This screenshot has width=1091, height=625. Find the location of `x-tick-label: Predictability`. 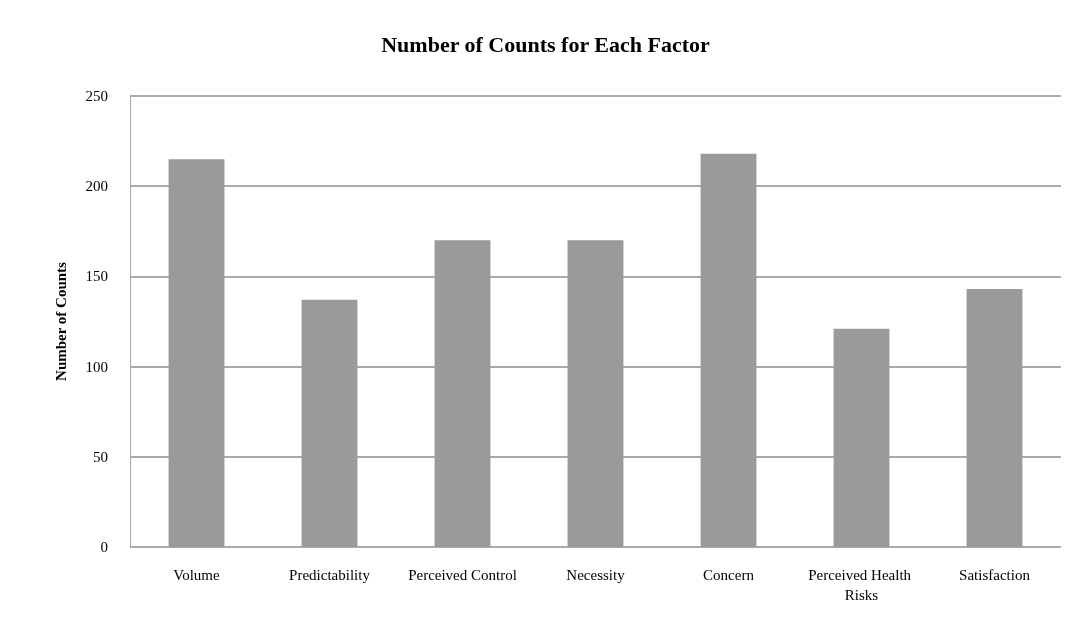

x-tick-label: Predictability is located at coordinates (330, 575).